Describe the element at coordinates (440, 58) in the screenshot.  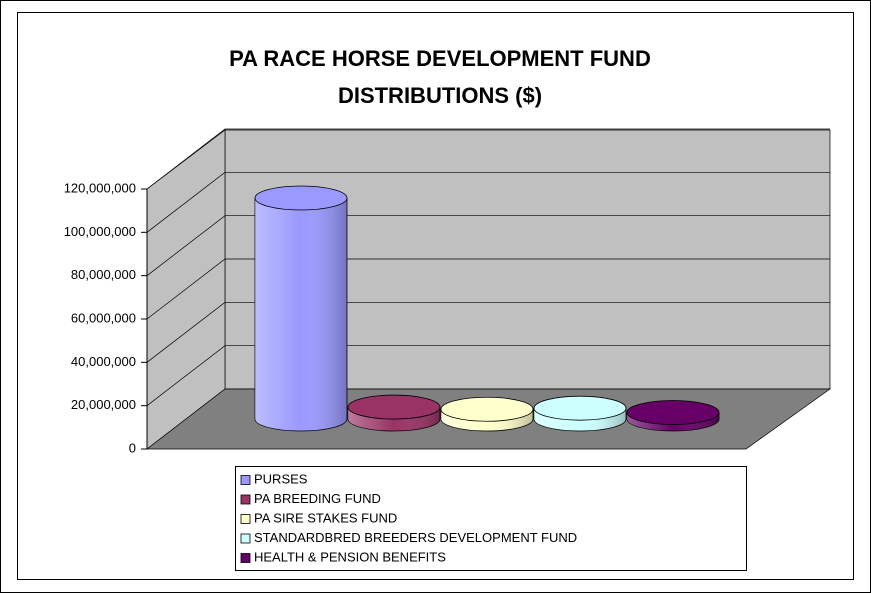
I see `chart-title: PA RACE HORSE DEVELOPMENT FUND` at that location.